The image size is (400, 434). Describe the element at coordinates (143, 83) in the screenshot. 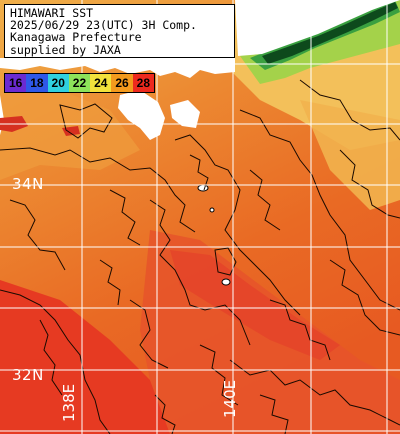

I see `legend-swatch: 28` at that location.